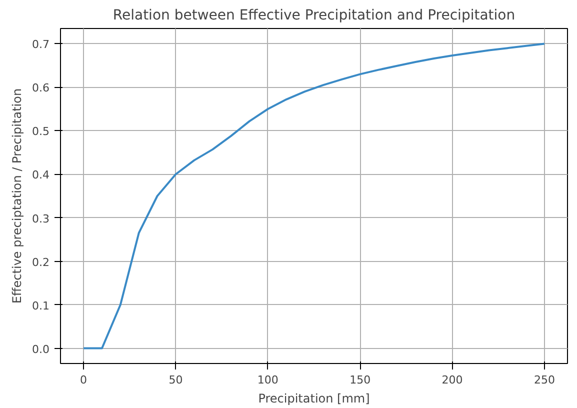 Image resolution: width=577 pixels, height=408 pixels. Describe the element at coordinates (314, 399) in the screenshot. I see `x-axis-title: Precipitation [mm]` at that location.